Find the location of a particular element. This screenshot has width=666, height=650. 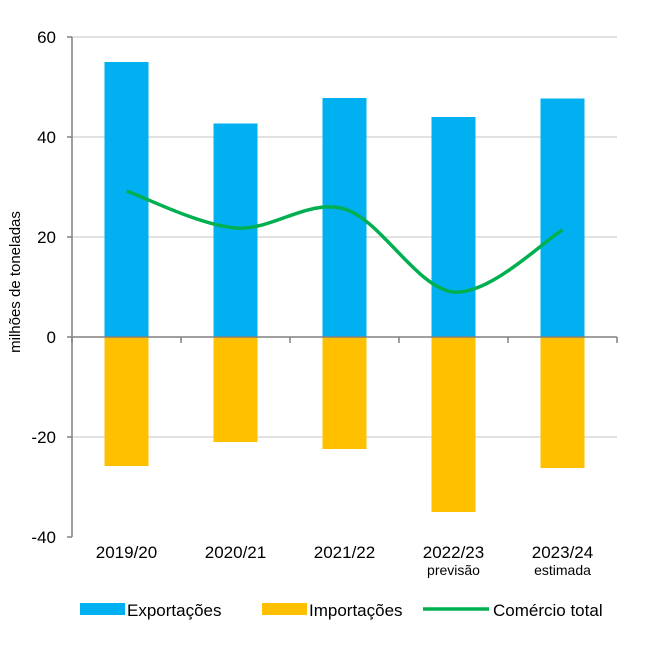

line-series is located at coordinates (344, 241).